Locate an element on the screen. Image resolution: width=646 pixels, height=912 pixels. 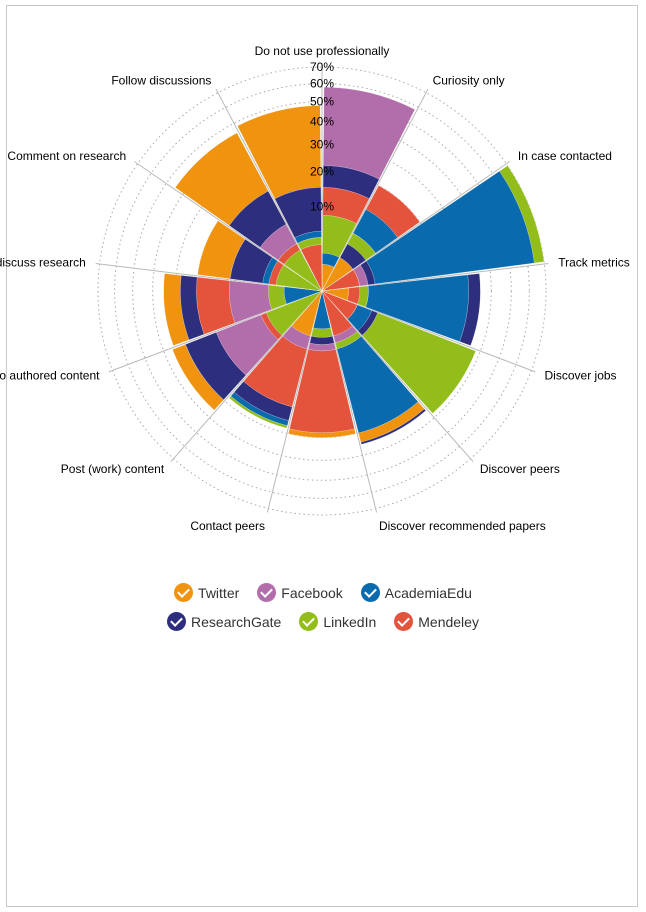
legend-label: Facebook is located at coordinates (312, 592).